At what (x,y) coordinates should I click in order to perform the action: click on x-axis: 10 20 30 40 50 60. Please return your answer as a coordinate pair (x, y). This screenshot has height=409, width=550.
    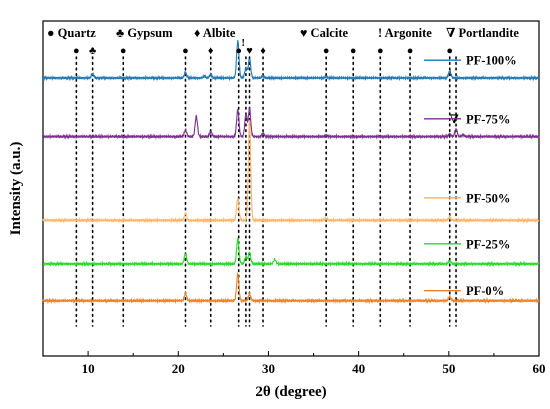
    Looking at the image, I should click on (294, 363).